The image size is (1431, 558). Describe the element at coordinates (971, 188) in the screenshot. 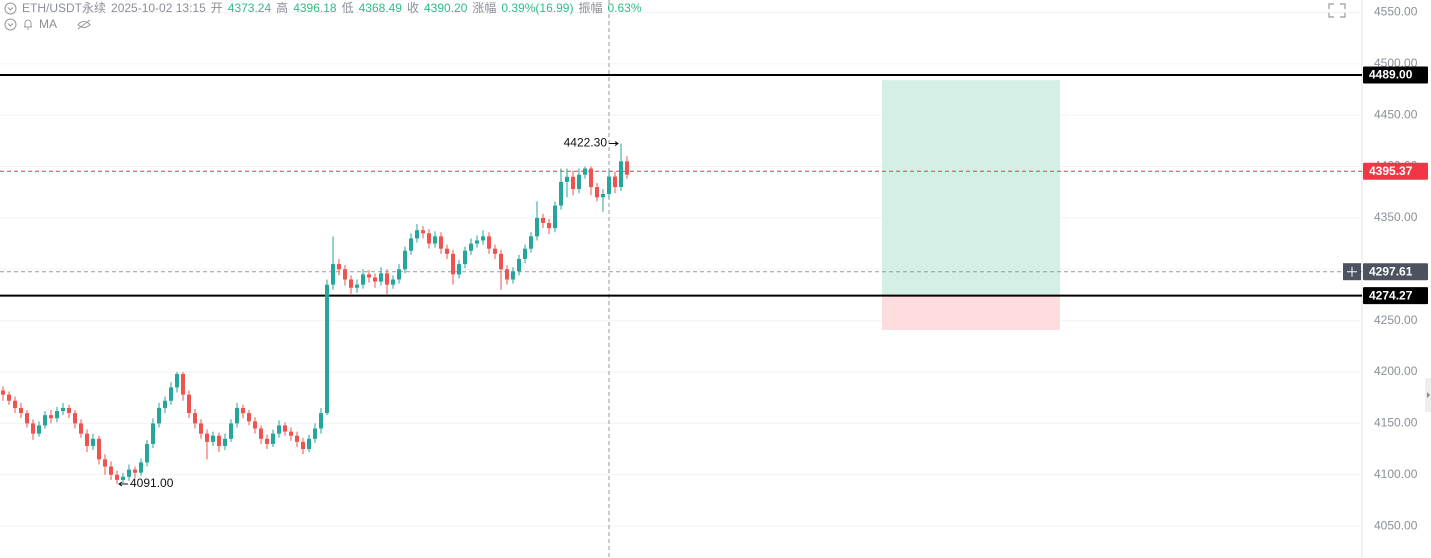

I see `profit-zone` at that location.